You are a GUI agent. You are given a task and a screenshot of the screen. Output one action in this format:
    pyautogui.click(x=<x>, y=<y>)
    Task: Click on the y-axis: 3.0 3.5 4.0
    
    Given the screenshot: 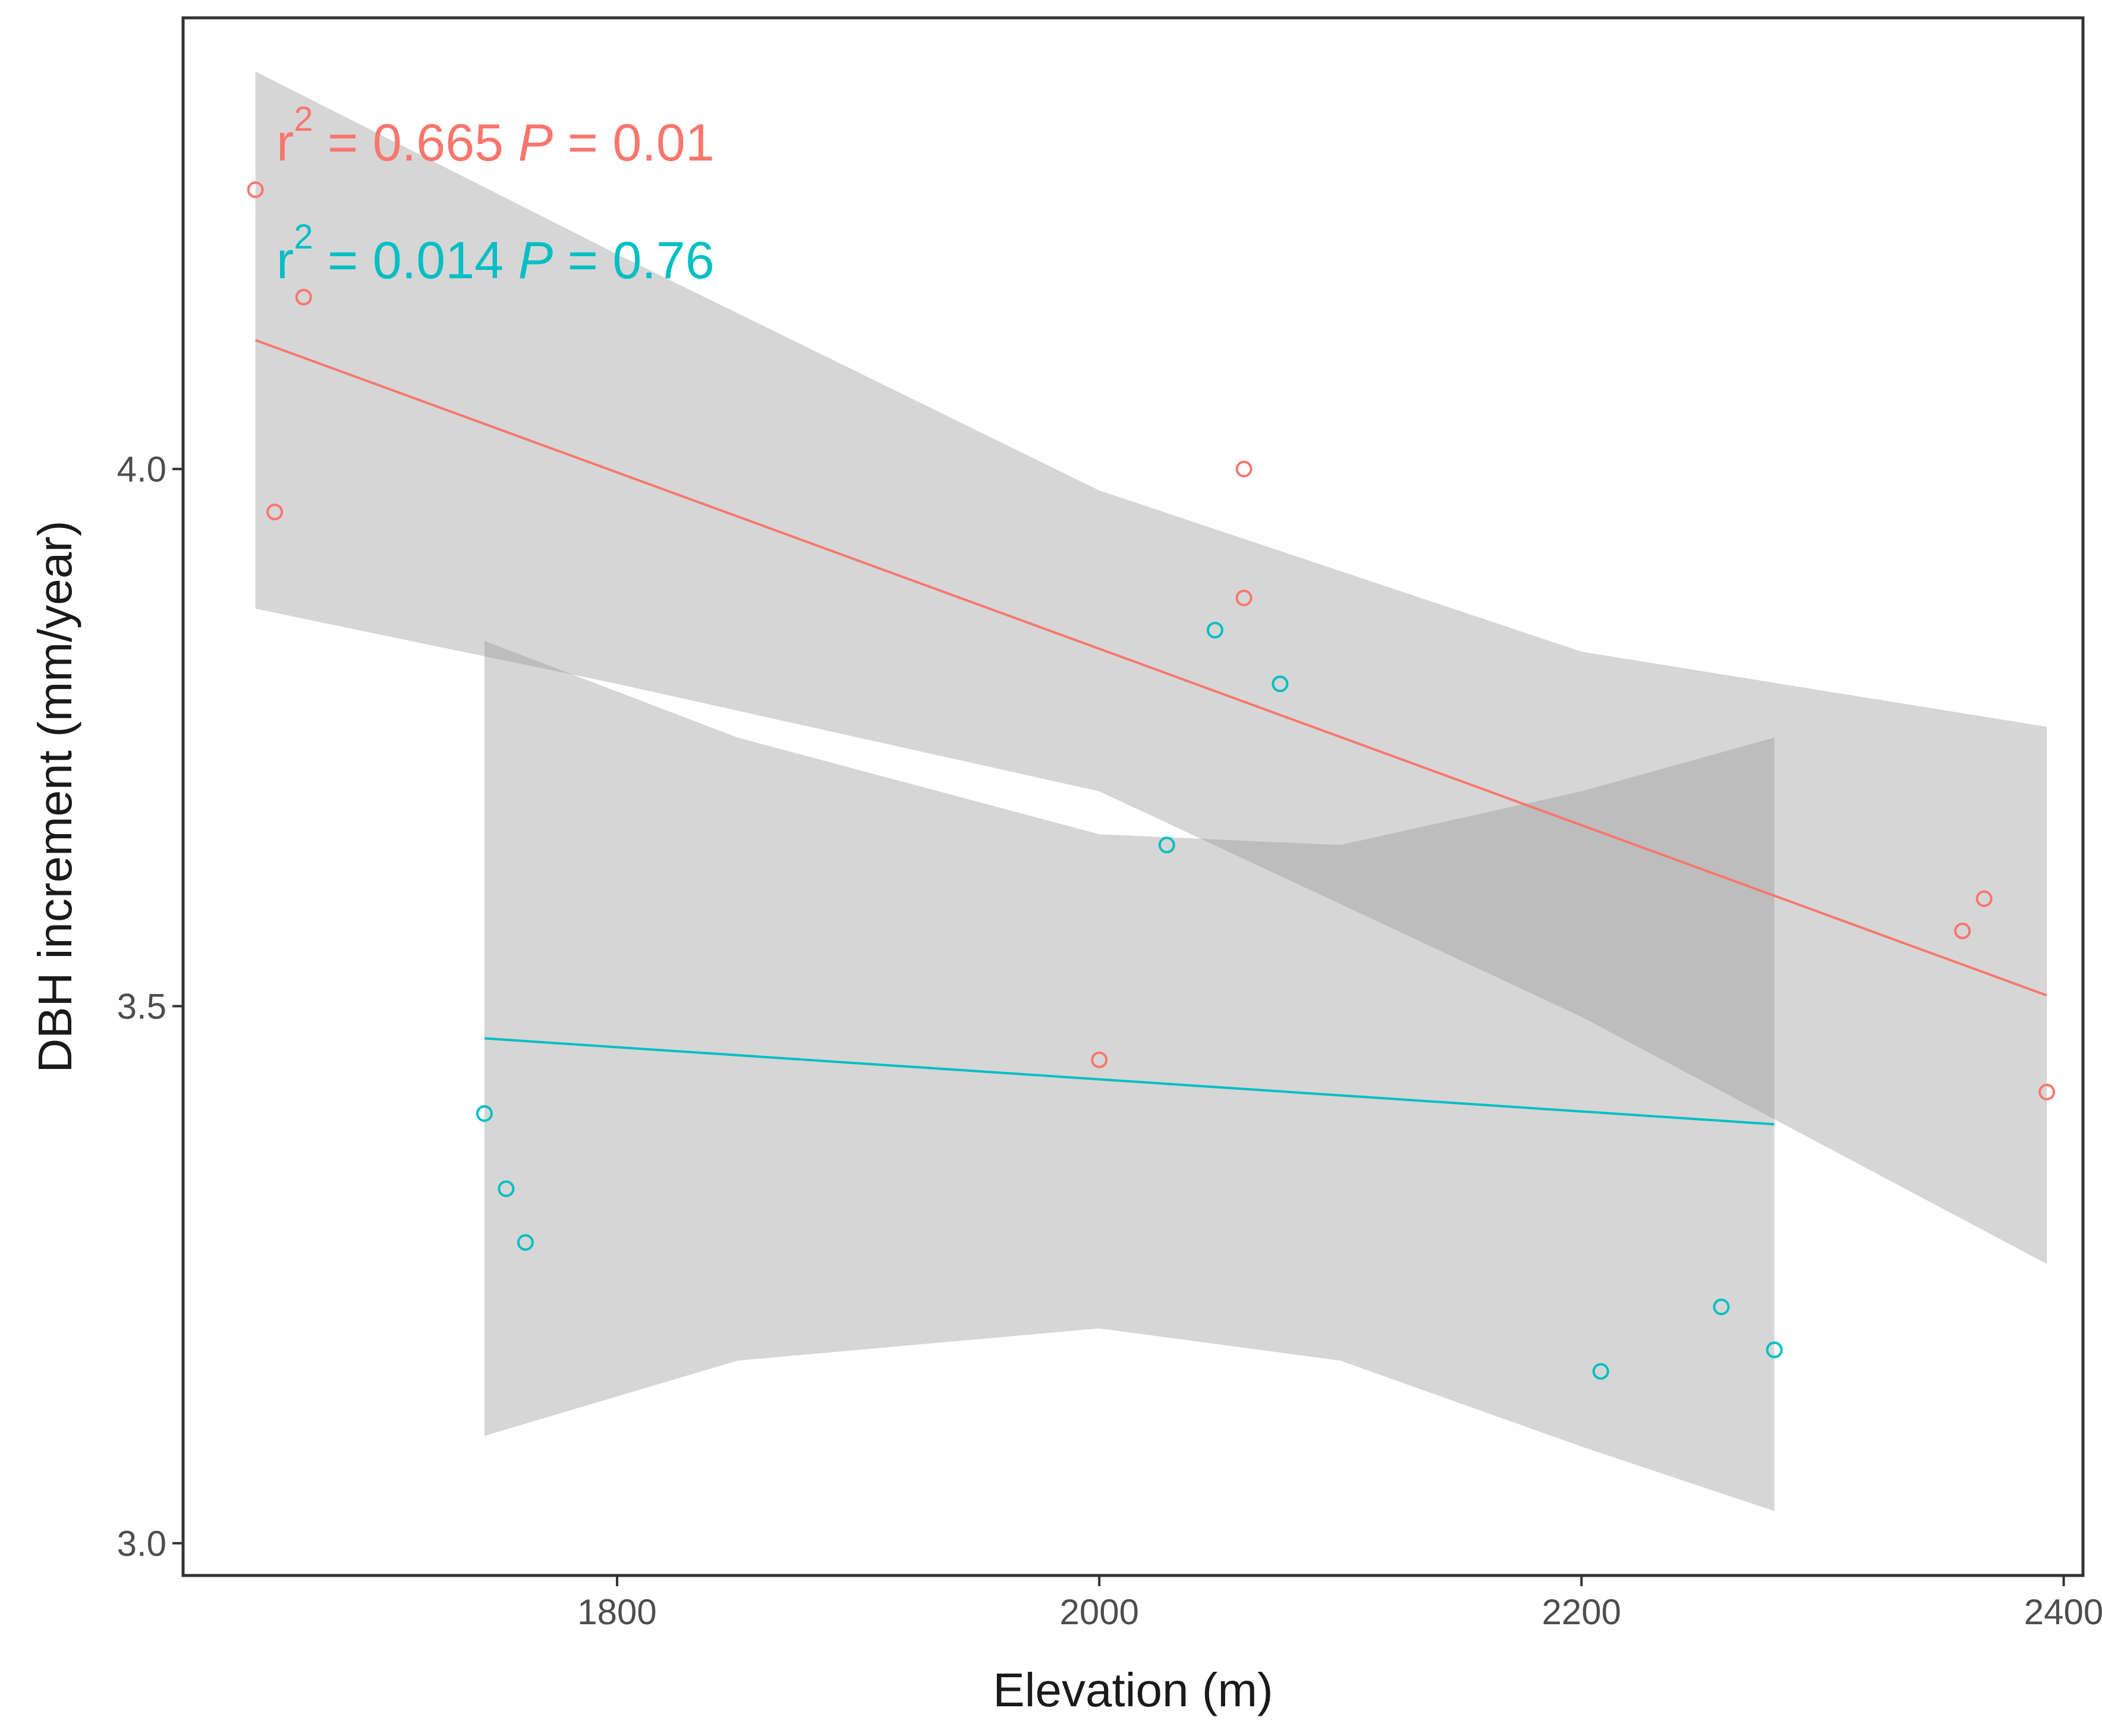 What is the action you would take?
    pyautogui.click(x=150, y=1006)
    